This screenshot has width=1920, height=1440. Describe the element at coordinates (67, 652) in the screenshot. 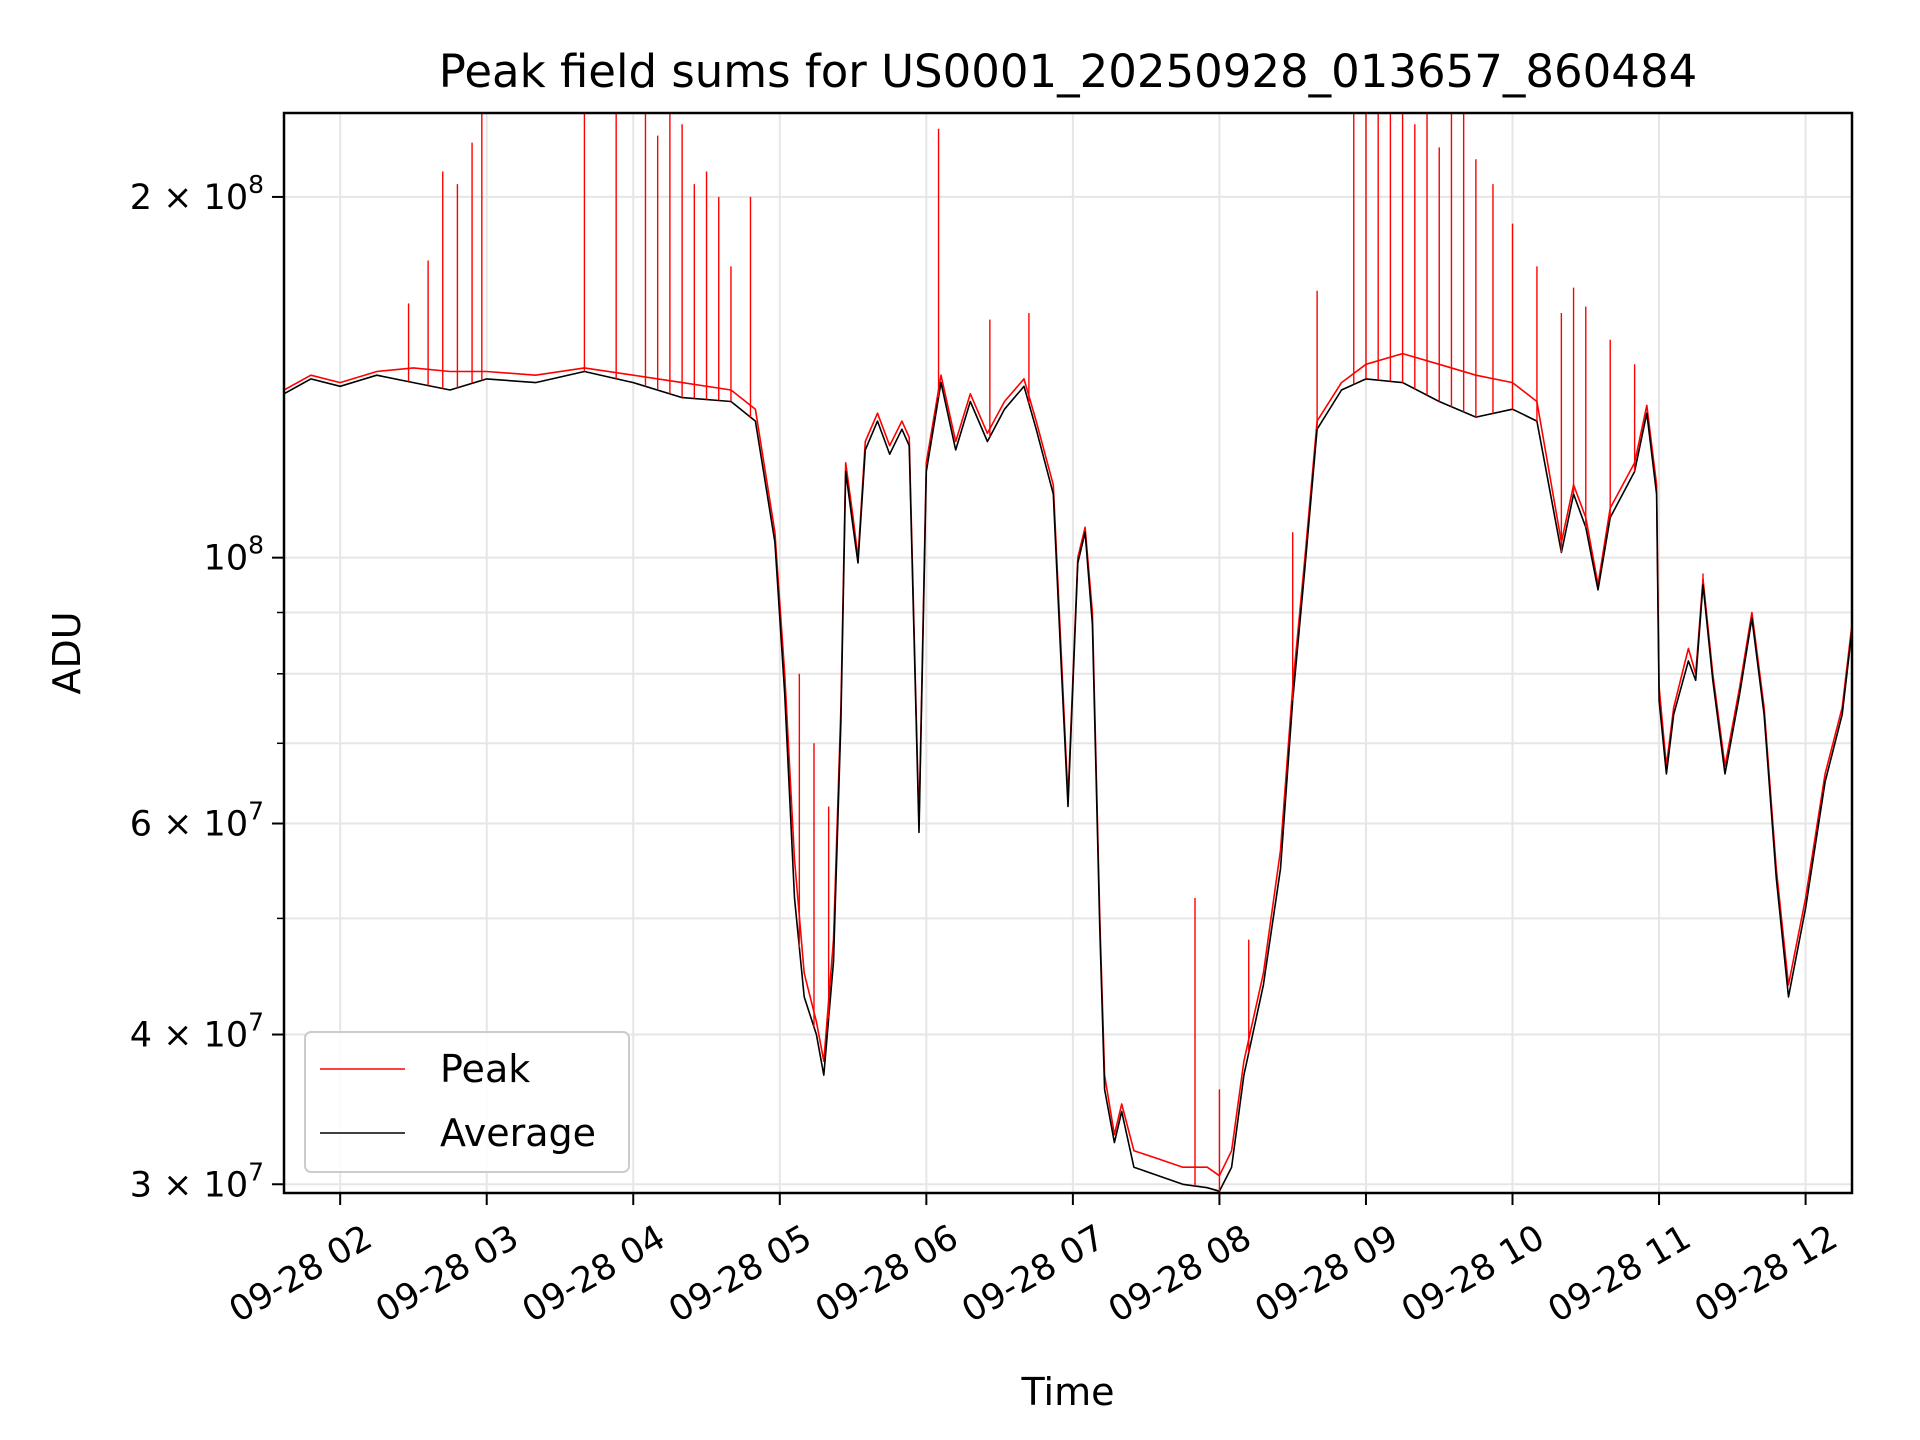

I see `y-axis-label: ADU` at that location.